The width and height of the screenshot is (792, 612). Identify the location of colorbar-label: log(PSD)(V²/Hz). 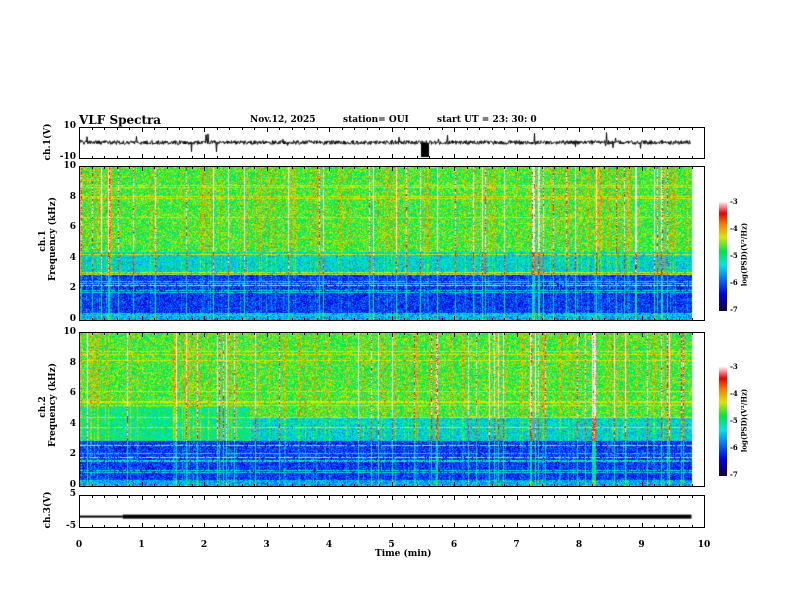
(744, 254).